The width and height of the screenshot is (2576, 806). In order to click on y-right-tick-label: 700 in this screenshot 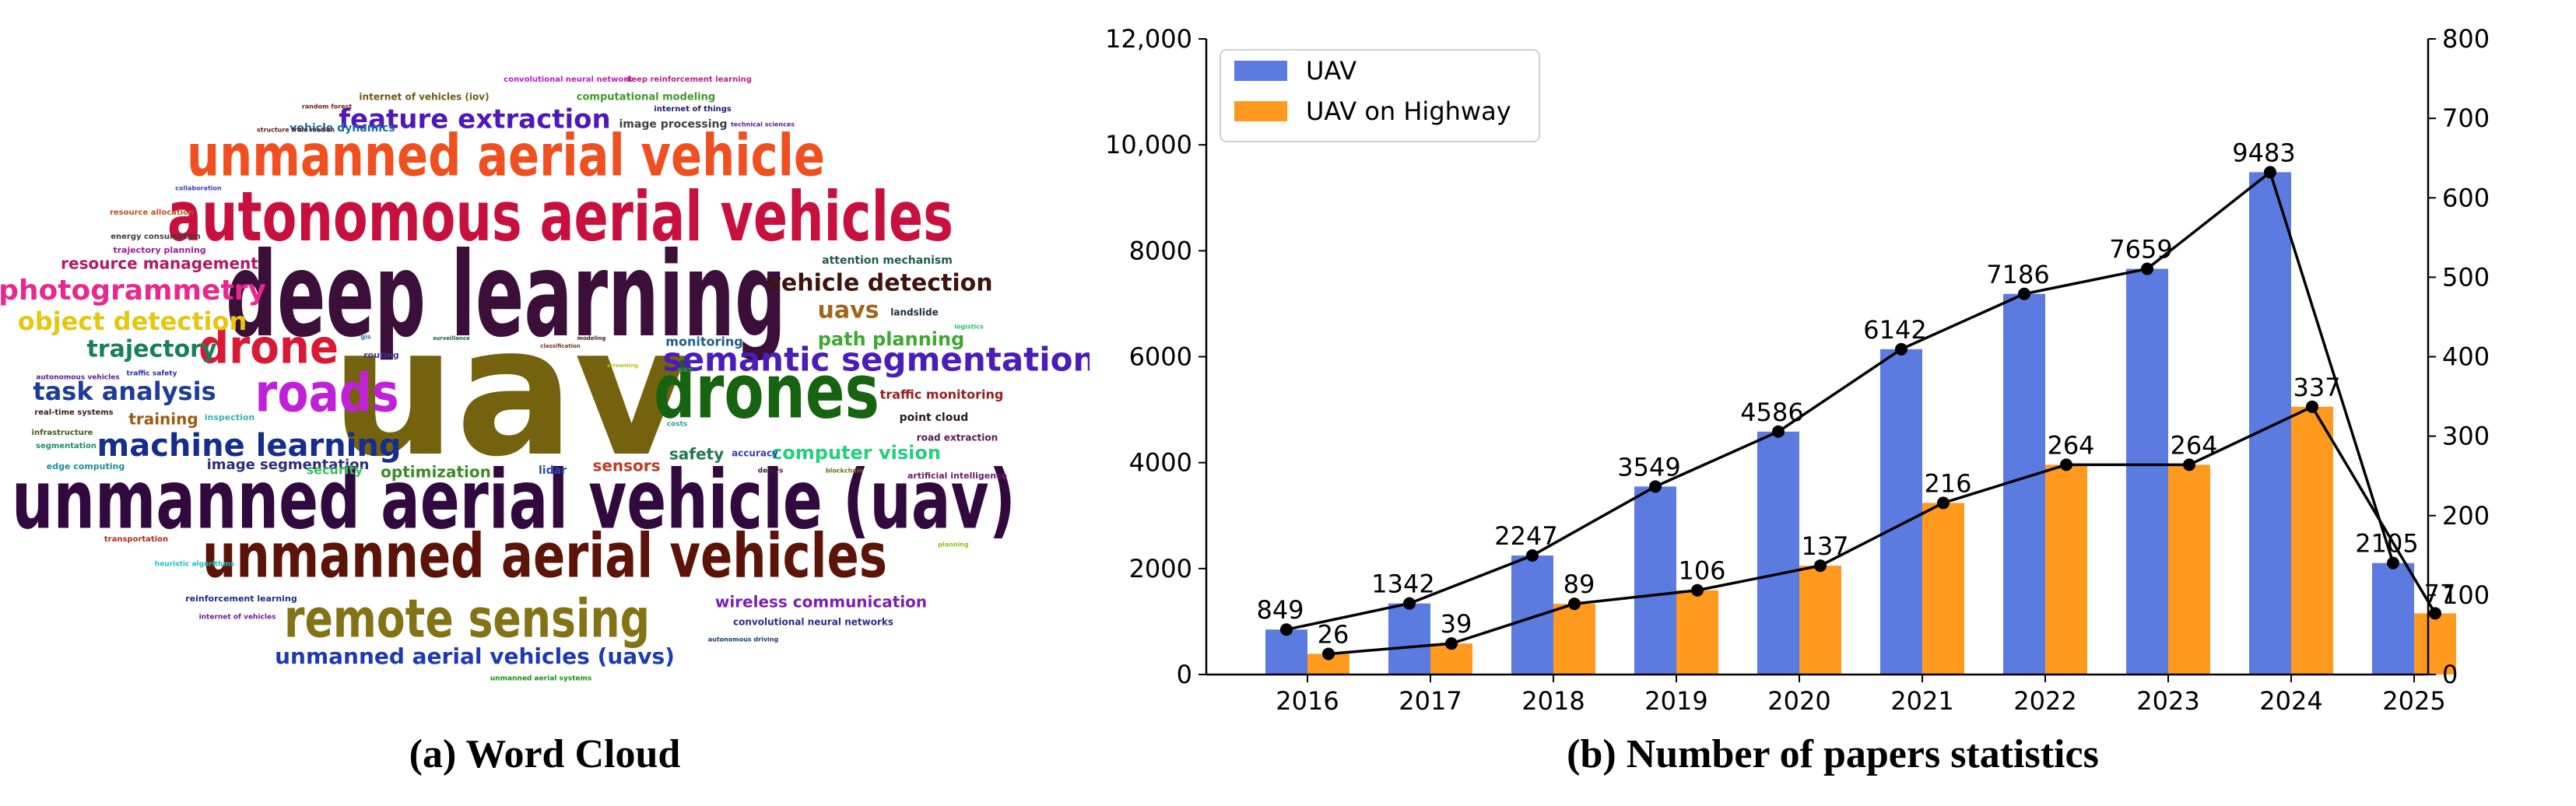, I will do `click(2466, 118)`.